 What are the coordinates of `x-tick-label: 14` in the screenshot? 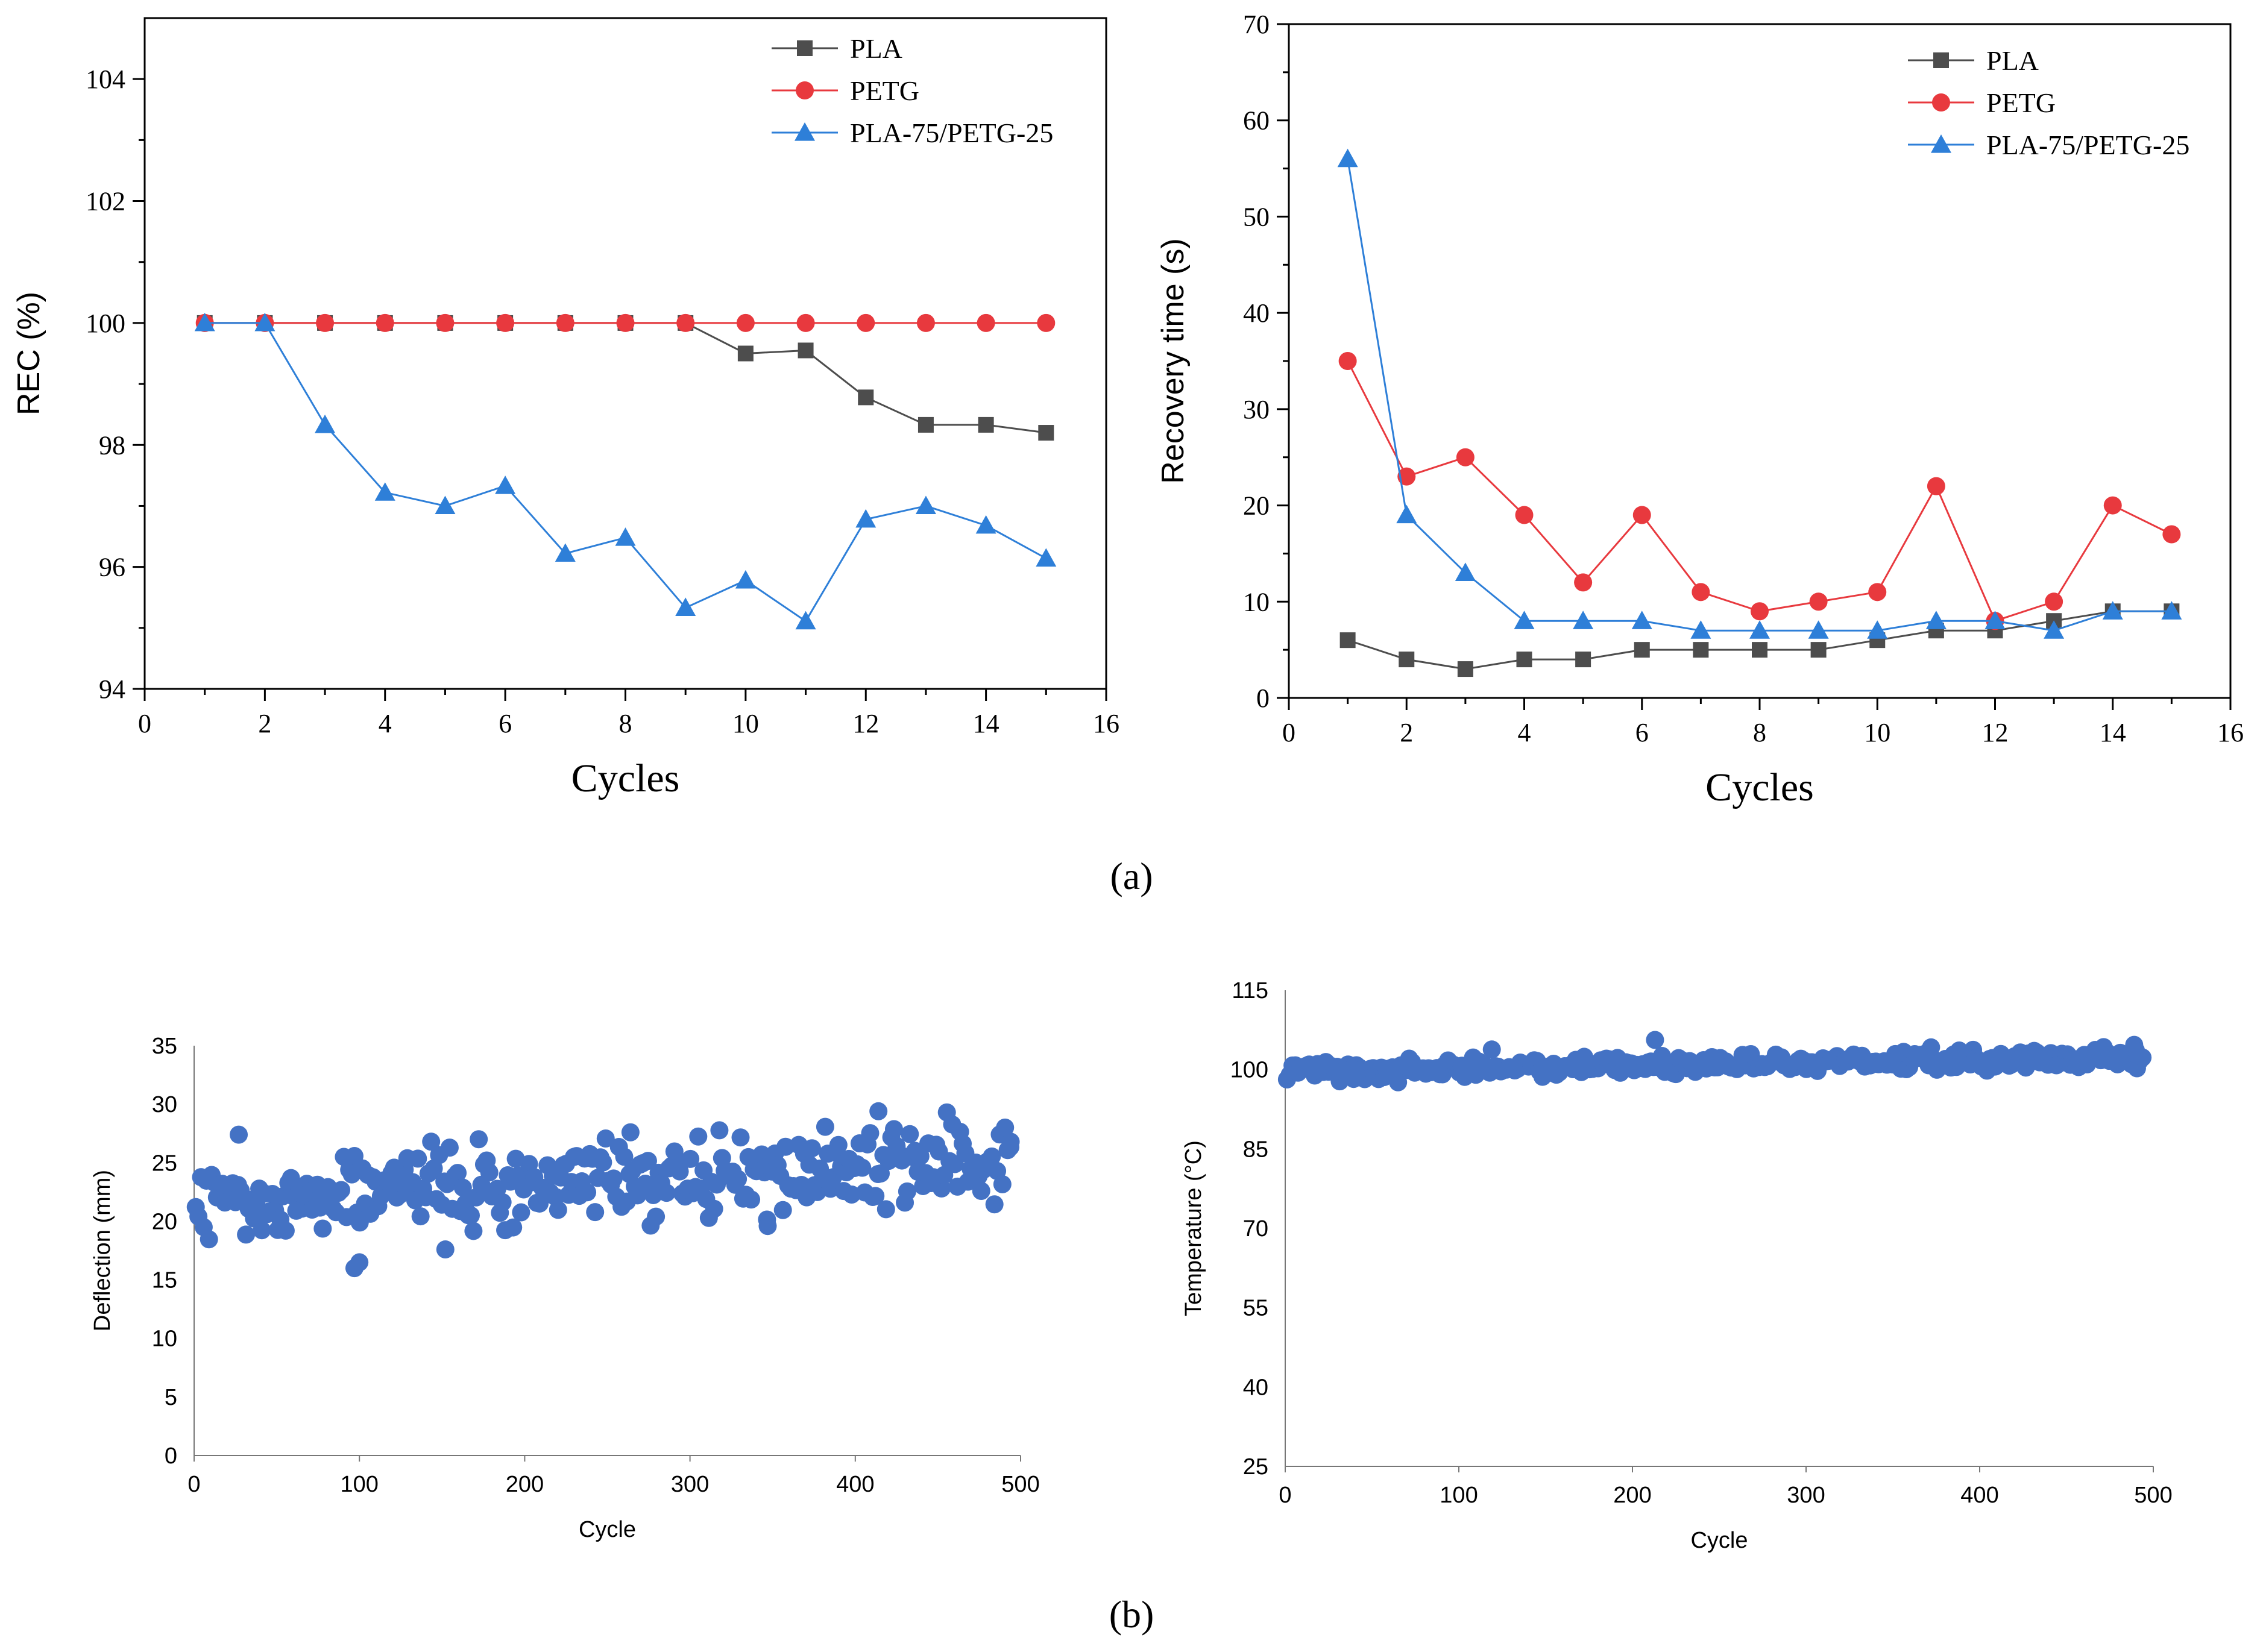 It's located at (2113, 733).